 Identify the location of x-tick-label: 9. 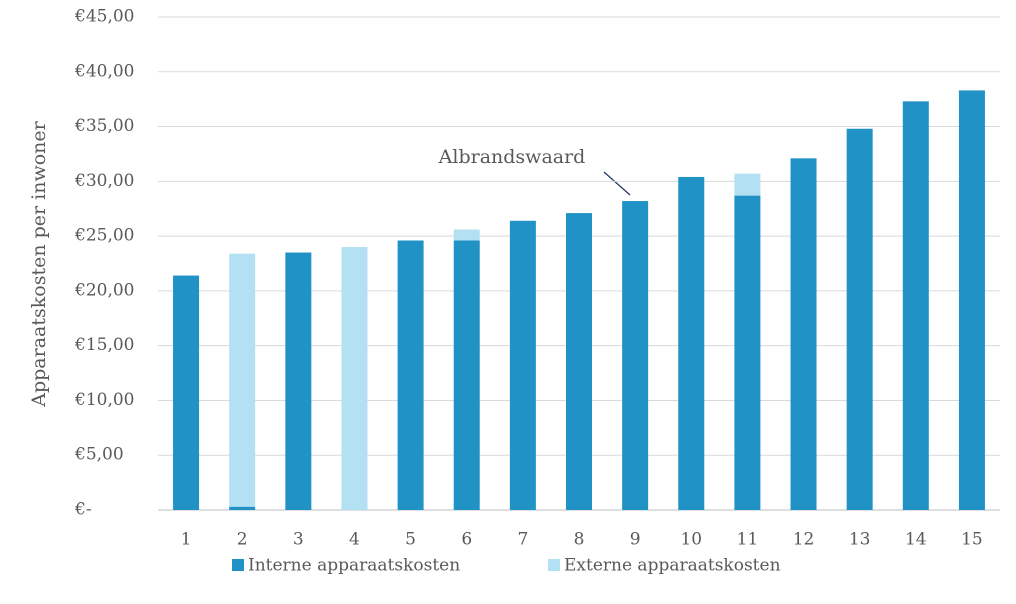
(635, 540).